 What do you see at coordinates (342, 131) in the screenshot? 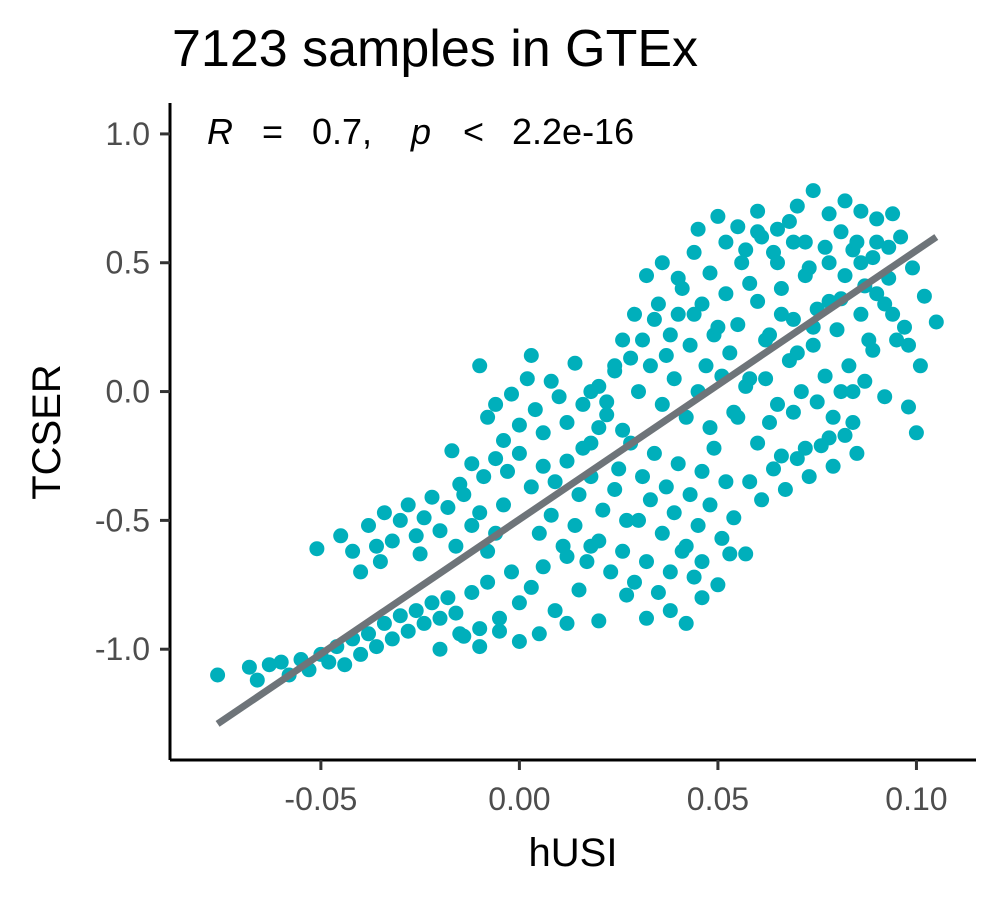
I see `annotation-r-value: 0.7,` at bounding box center [342, 131].